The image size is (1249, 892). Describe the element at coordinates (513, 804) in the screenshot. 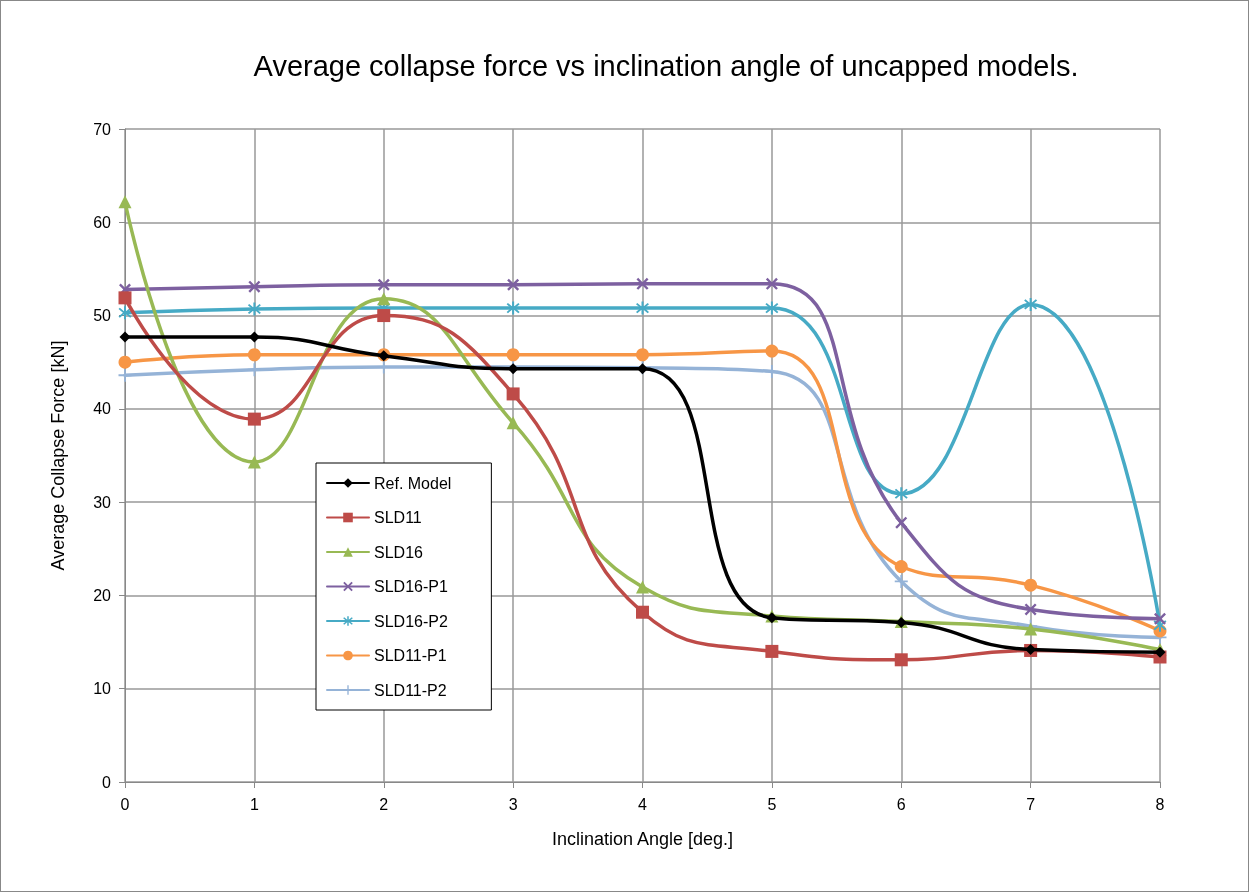

I see `x-tick-label: 3` at that location.